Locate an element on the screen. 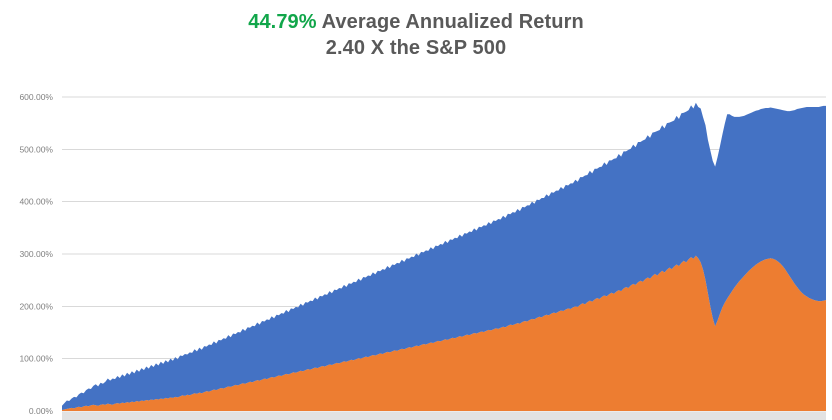  y-axis-tick-label: 300.00% is located at coordinates (36, 254).